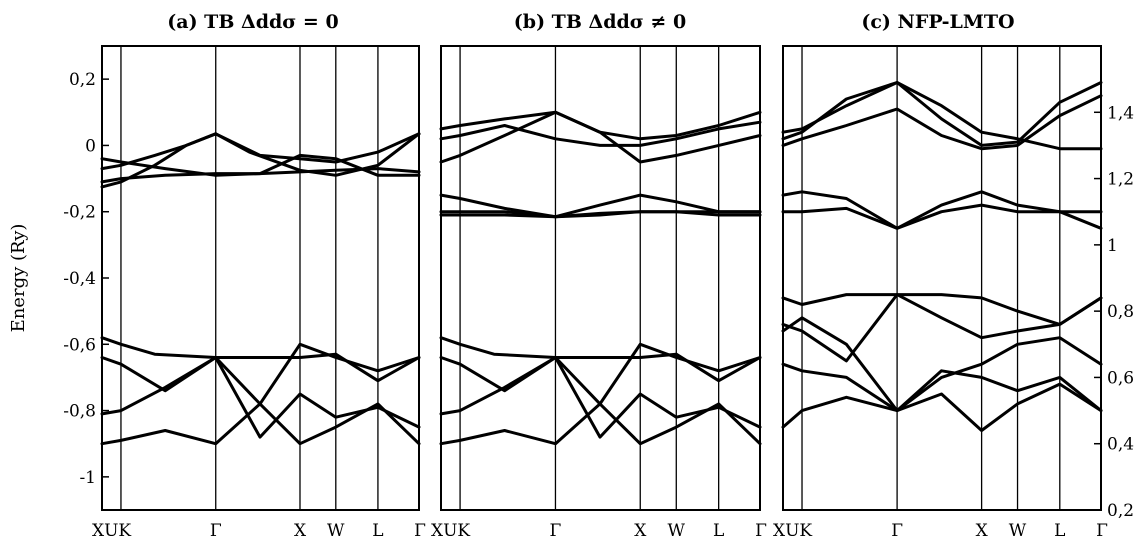 The width and height of the screenshot is (1147, 546). What do you see at coordinates (1120, 312) in the screenshot?
I see `panel-c-ytick-label-3: 0,8` at bounding box center [1120, 312].